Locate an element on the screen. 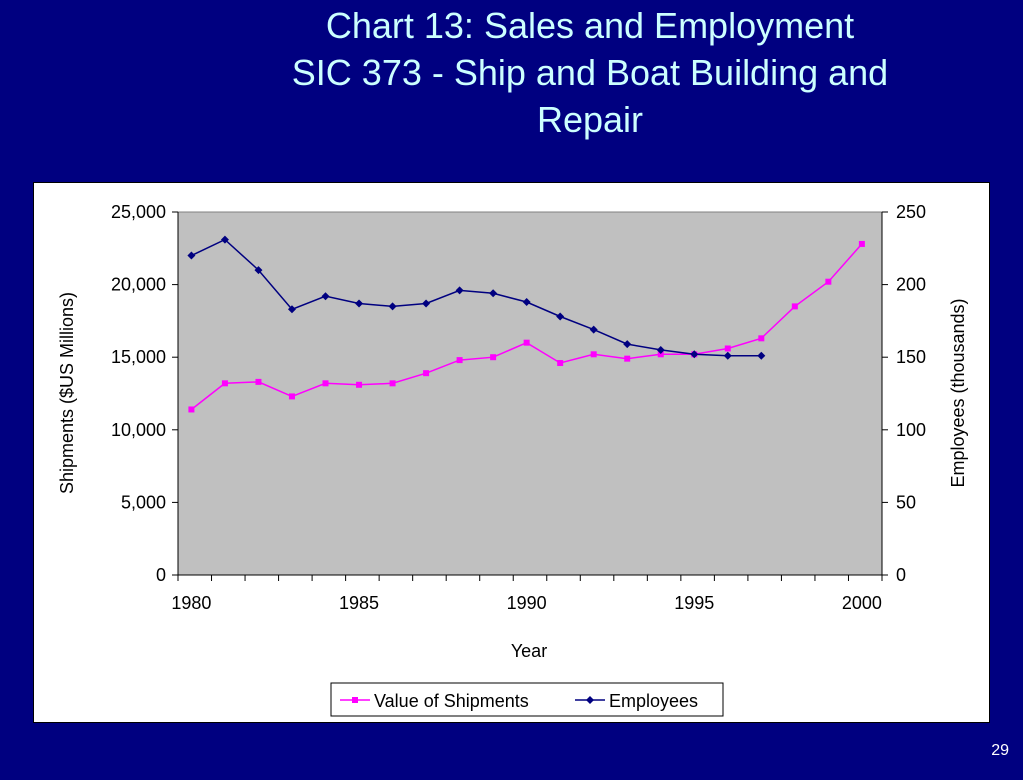  title-line-1: Chart 13: Sales and Employment is located at coordinates (590, 25).